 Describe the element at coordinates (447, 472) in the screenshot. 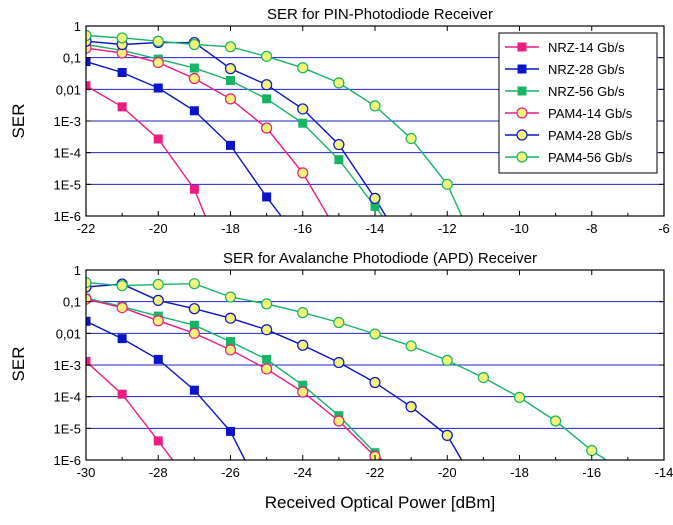

I see `x-tick-label: -20` at that location.